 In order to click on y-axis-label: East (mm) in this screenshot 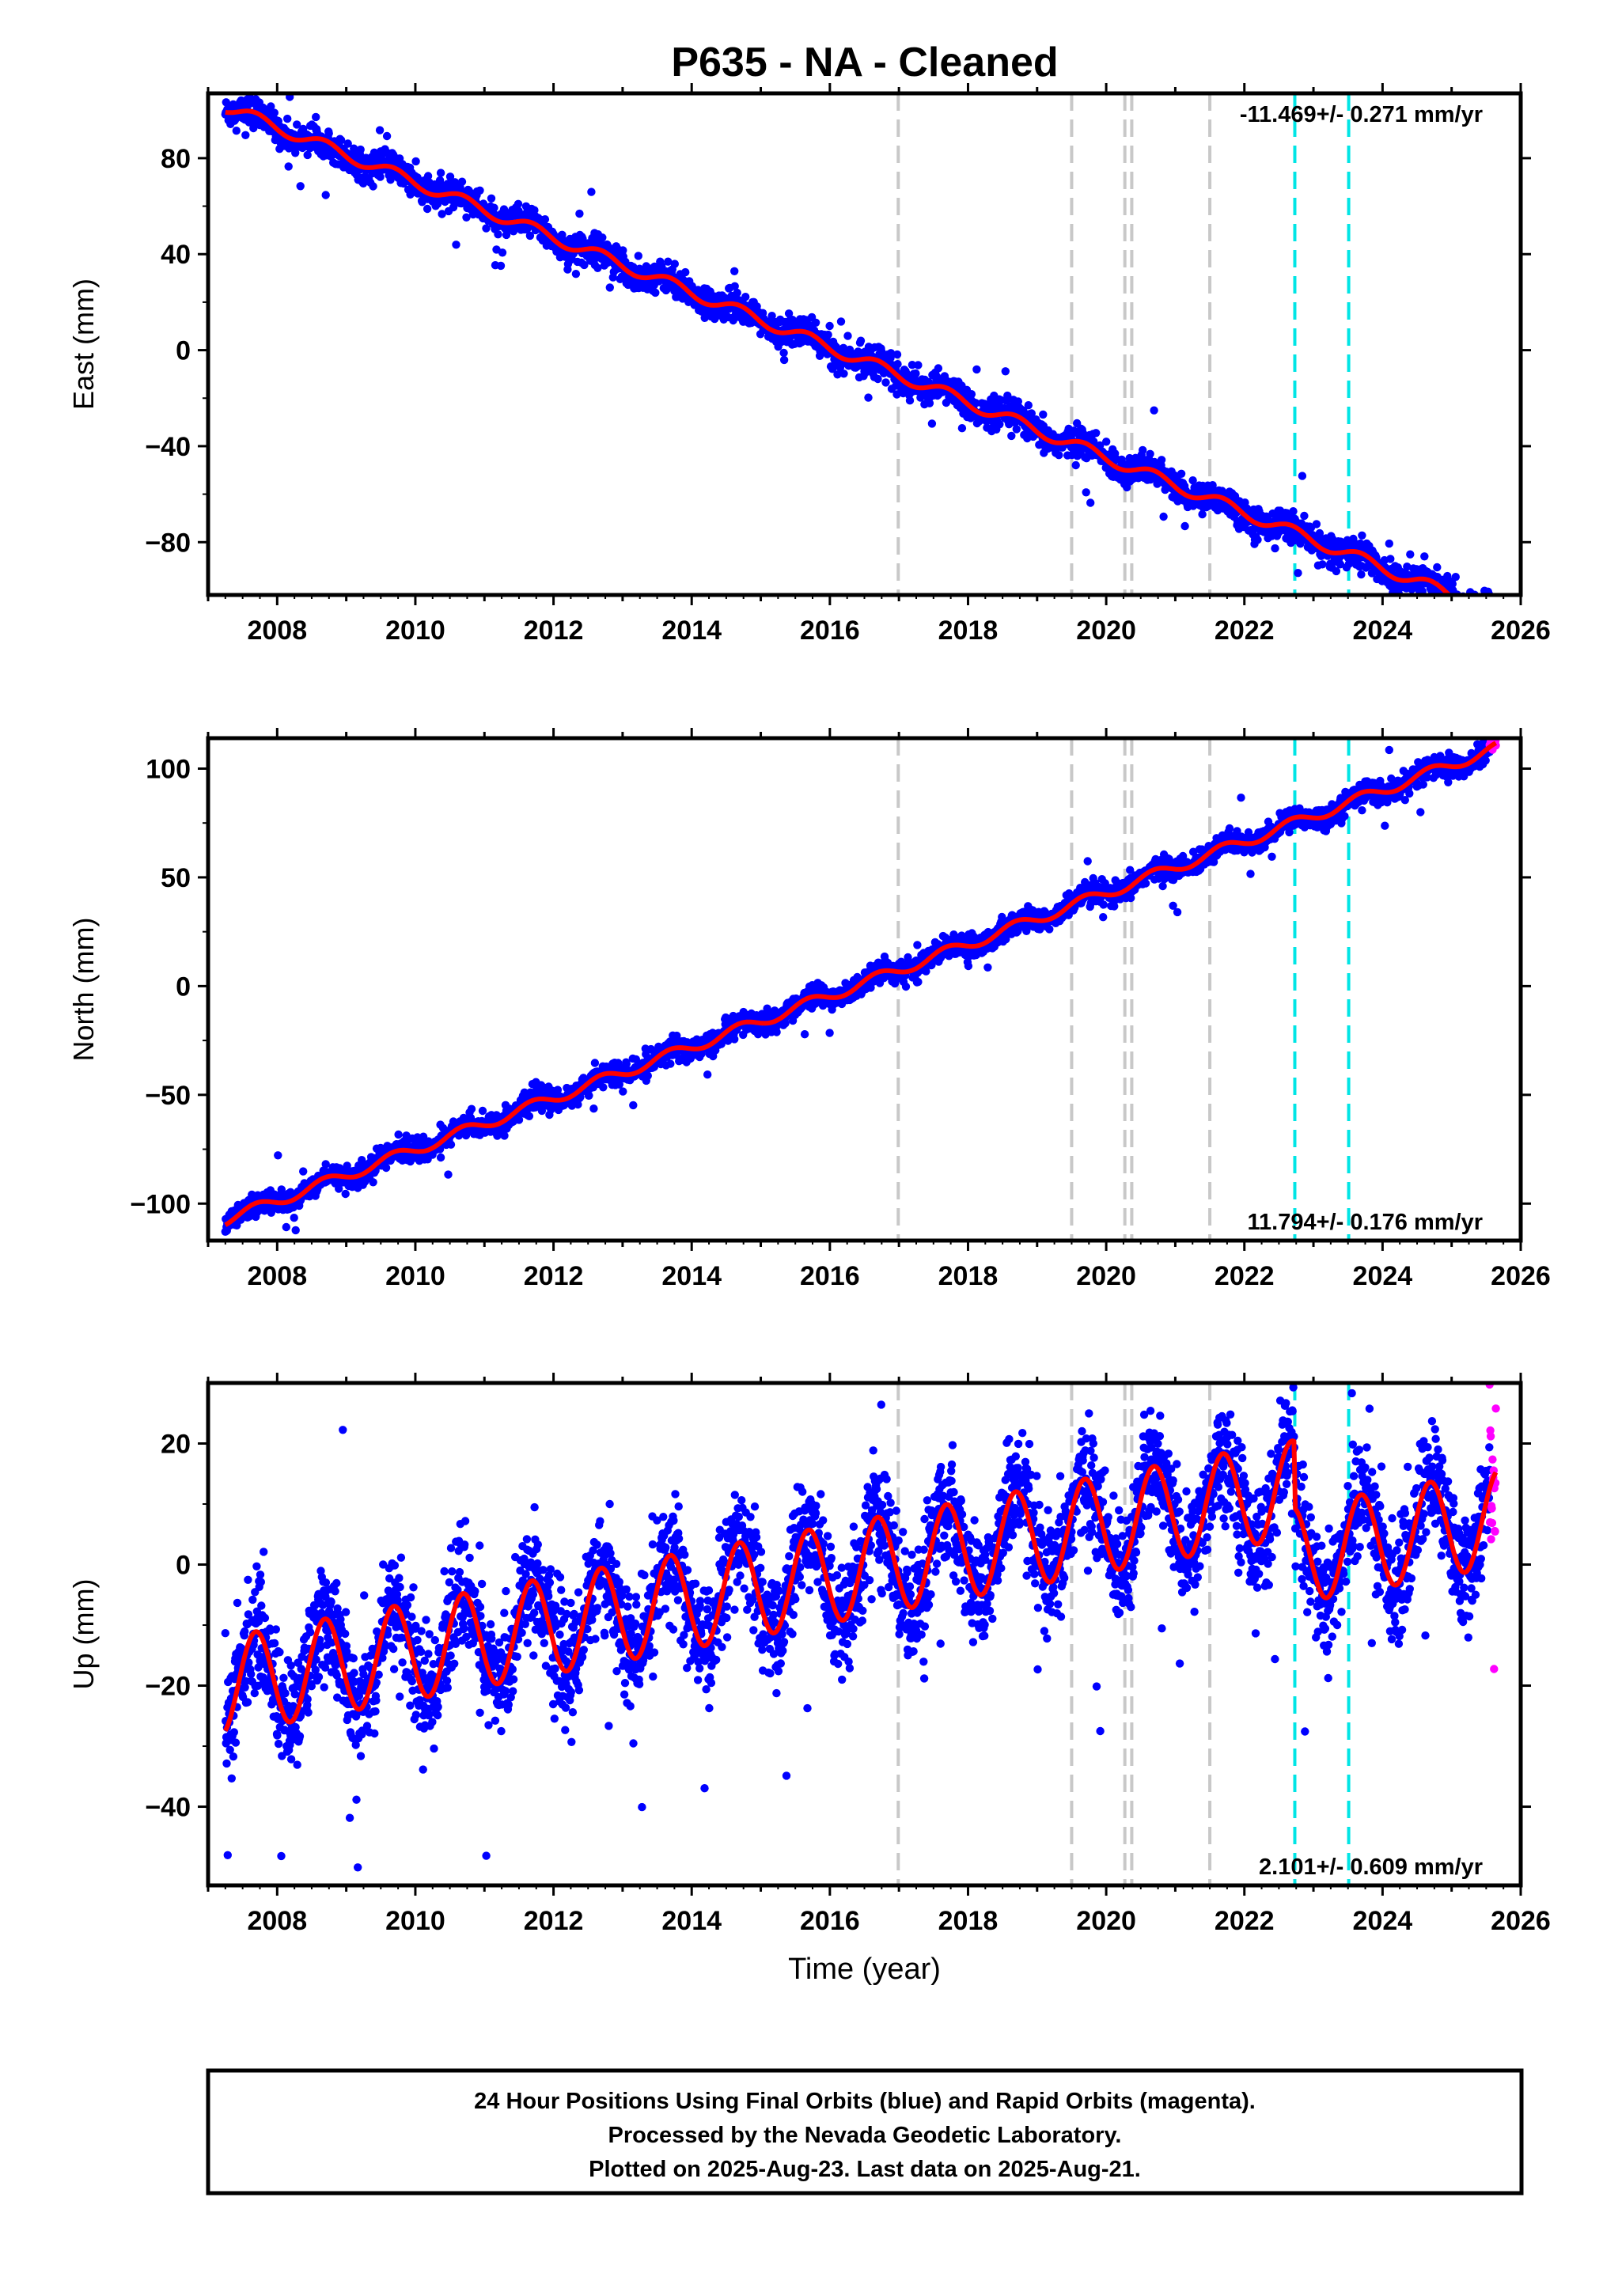, I will do `click(83, 344)`.